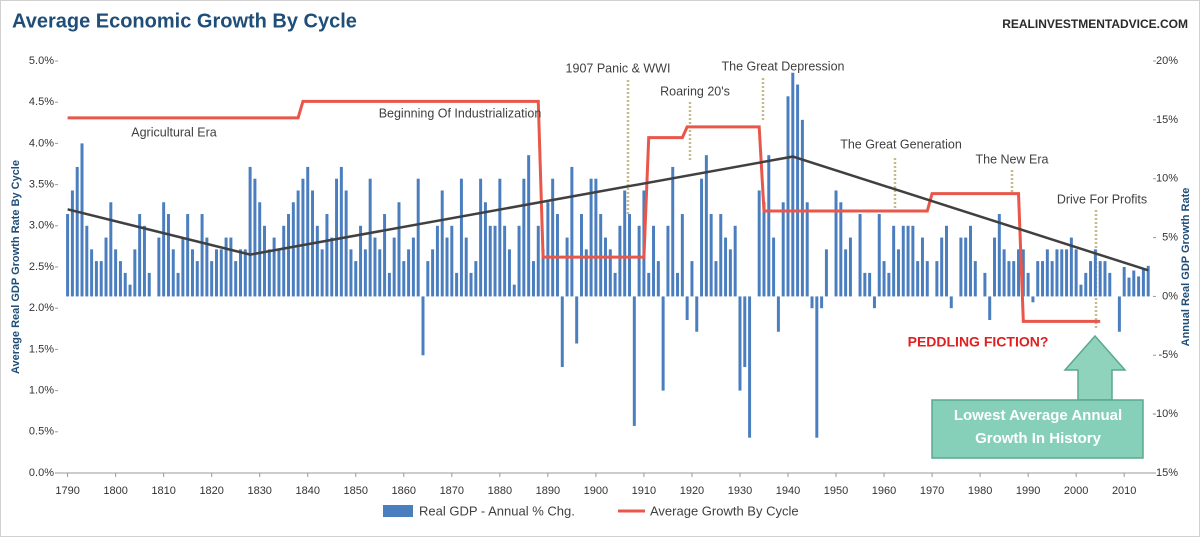 Image resolution: width=1200 pixels, height=537 pixels. Describe the element at coordinates (163, 491) in the screenshot. I see `x-tick-label: 1810` at that location.